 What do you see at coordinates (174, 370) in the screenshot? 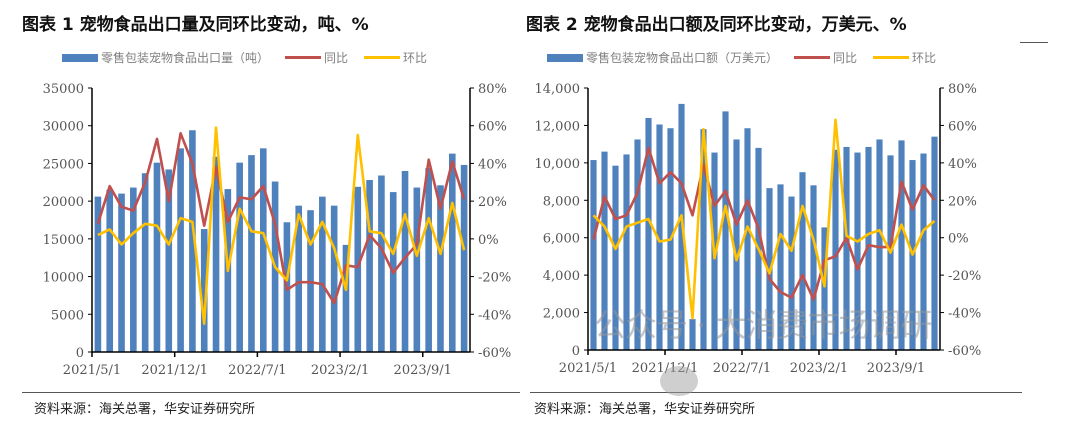
I see `x-tick-label: 2021/12/1` at bounding box center [174, 370].